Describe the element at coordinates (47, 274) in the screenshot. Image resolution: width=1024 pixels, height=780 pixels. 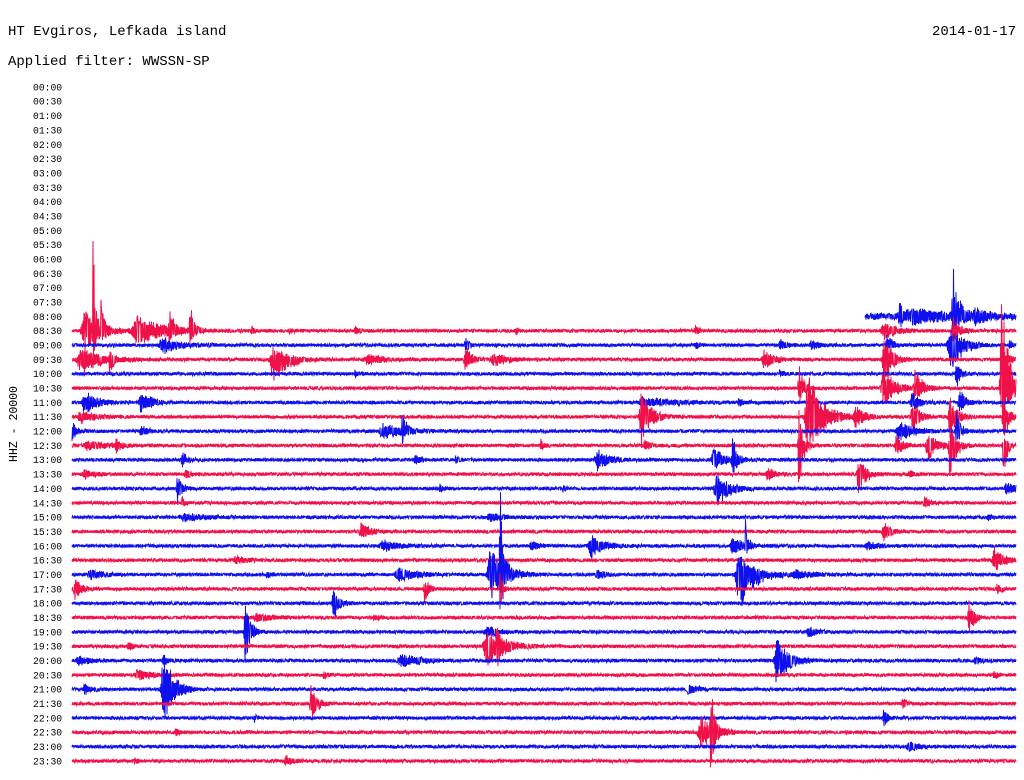
I see `ytick-label: 06:30` at that location.